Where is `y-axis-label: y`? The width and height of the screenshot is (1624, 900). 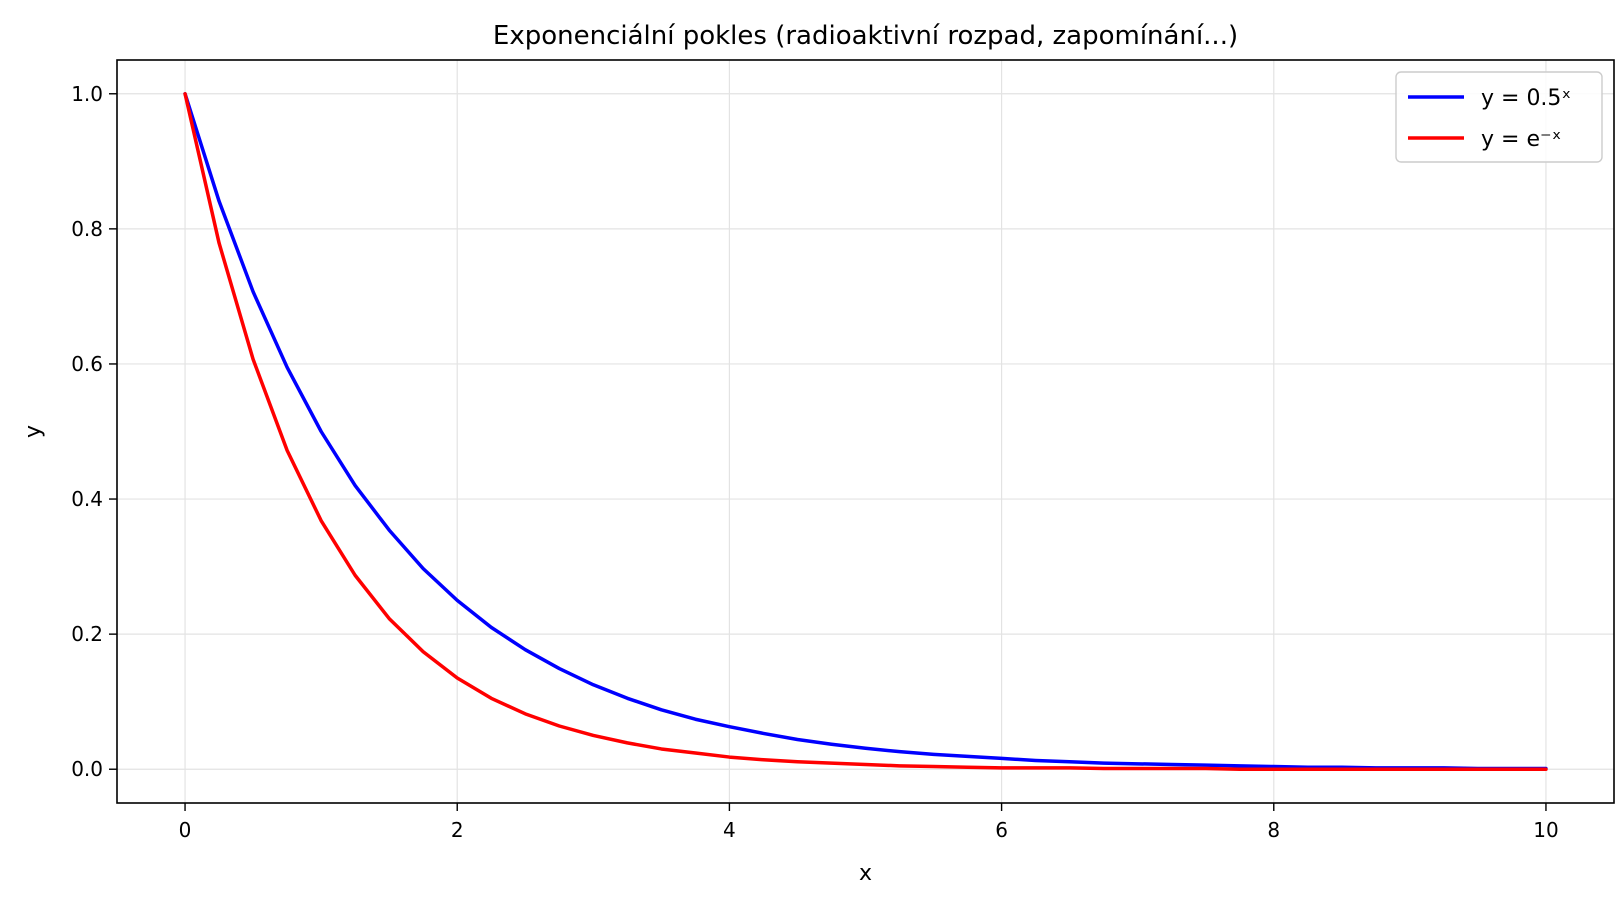 y-axis-label: y is located at coordinates (33, 431).